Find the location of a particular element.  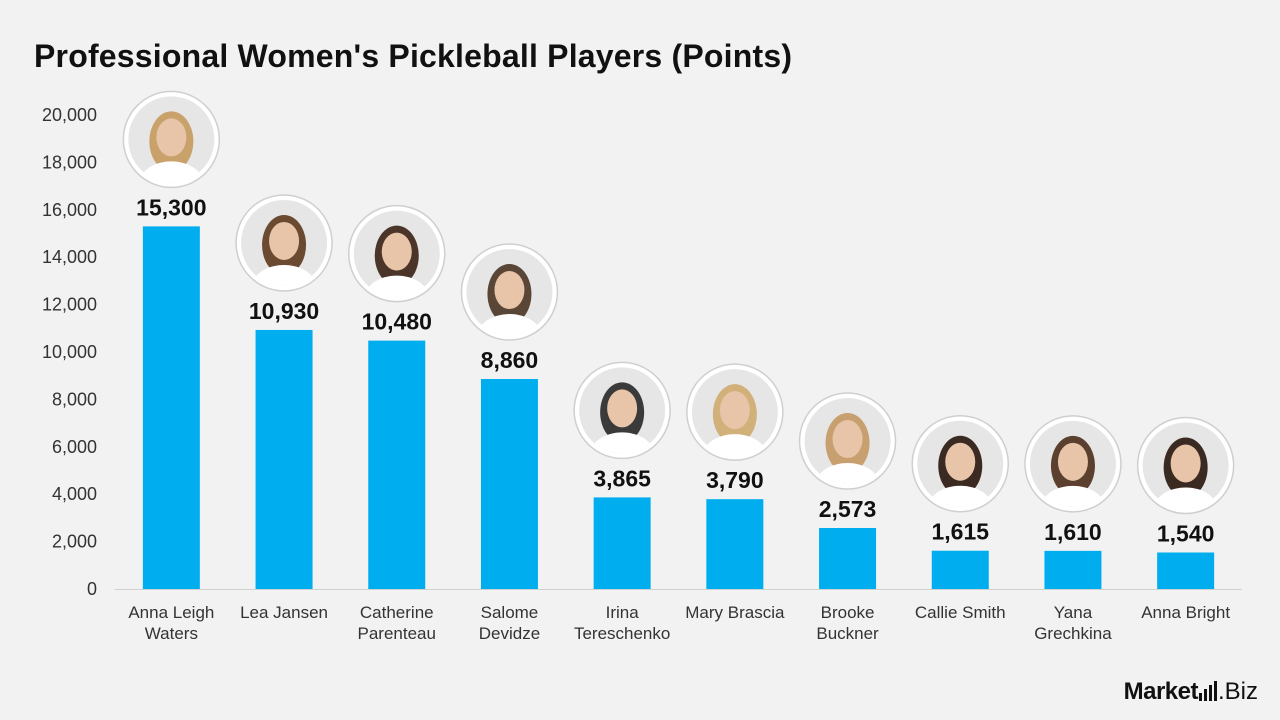

y-tick-label: 6,000 is located at coordinates (74, 447).